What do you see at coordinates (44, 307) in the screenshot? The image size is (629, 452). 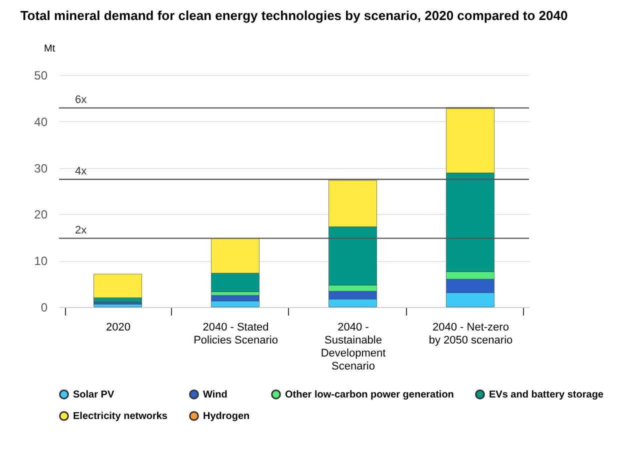 I see `y-tick-label: 0` at bounding box center [44, 307].